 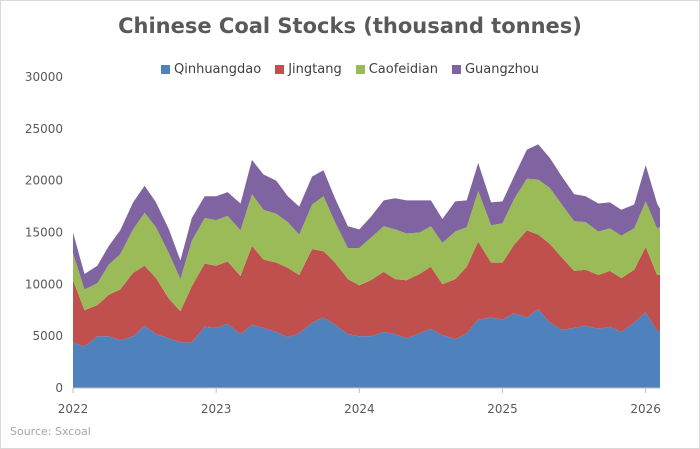 I want to click on chart-title: Chinese Coal Stocks (thousand tonnes), so click(x=350, y=26).